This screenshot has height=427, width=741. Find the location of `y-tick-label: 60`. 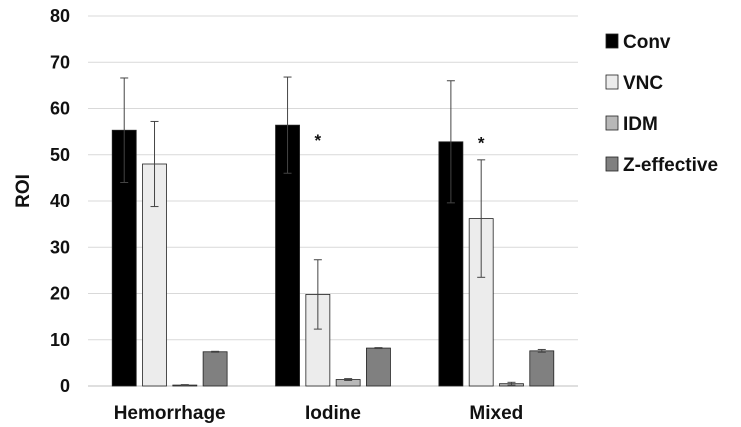

y-tick-label: 60 is located at coordinates (60, 109).